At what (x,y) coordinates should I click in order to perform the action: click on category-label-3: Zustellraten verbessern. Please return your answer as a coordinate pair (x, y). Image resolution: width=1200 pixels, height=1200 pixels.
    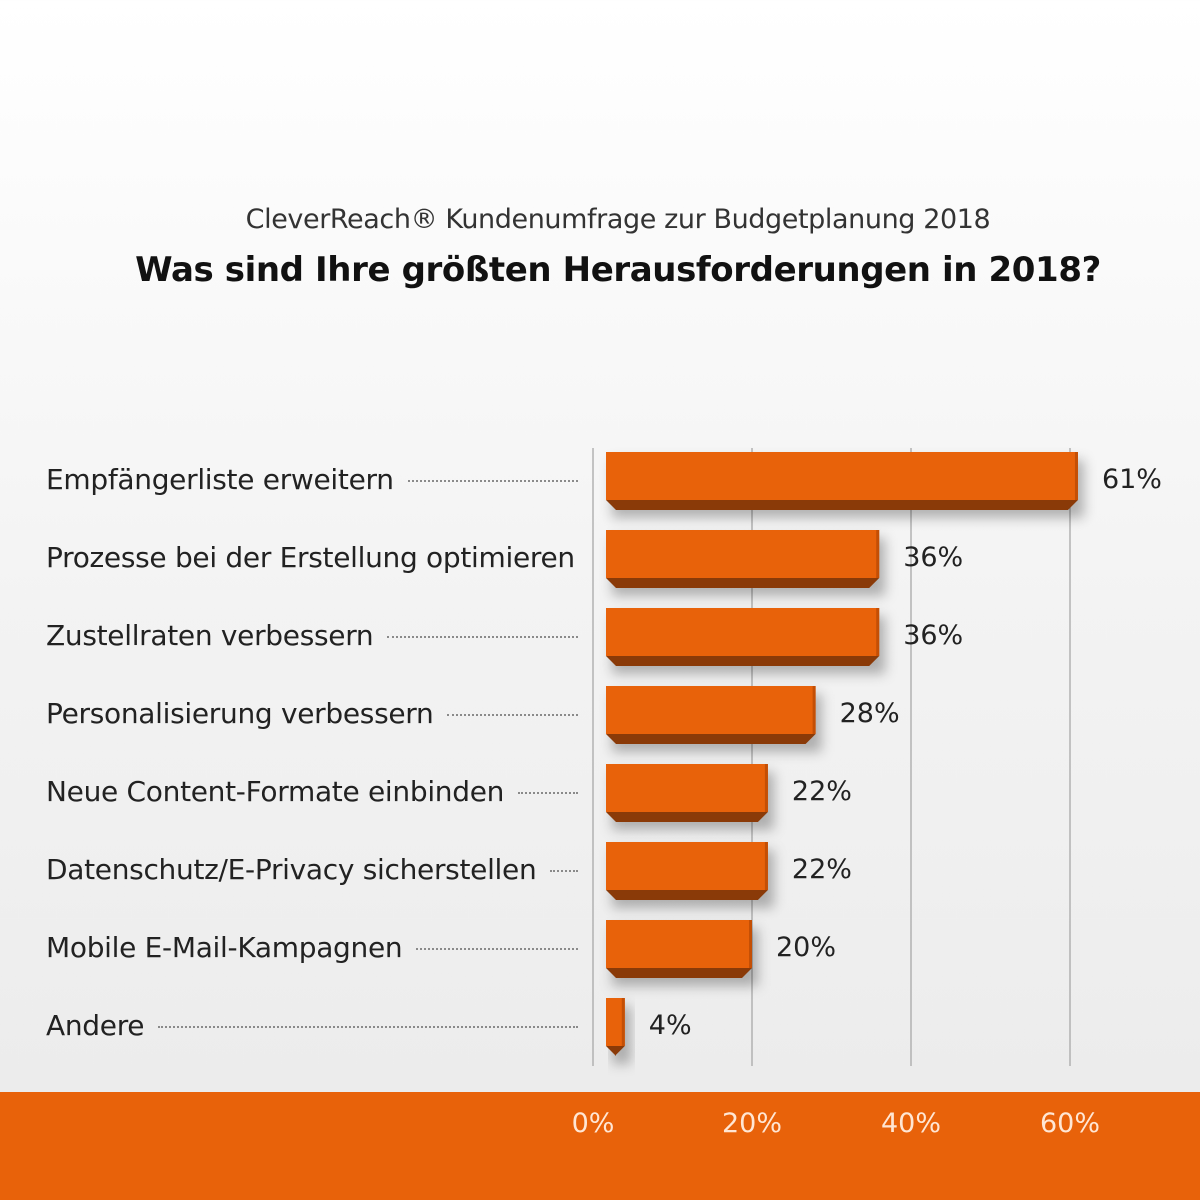
    Looking at the image, I should click on (210, 635).